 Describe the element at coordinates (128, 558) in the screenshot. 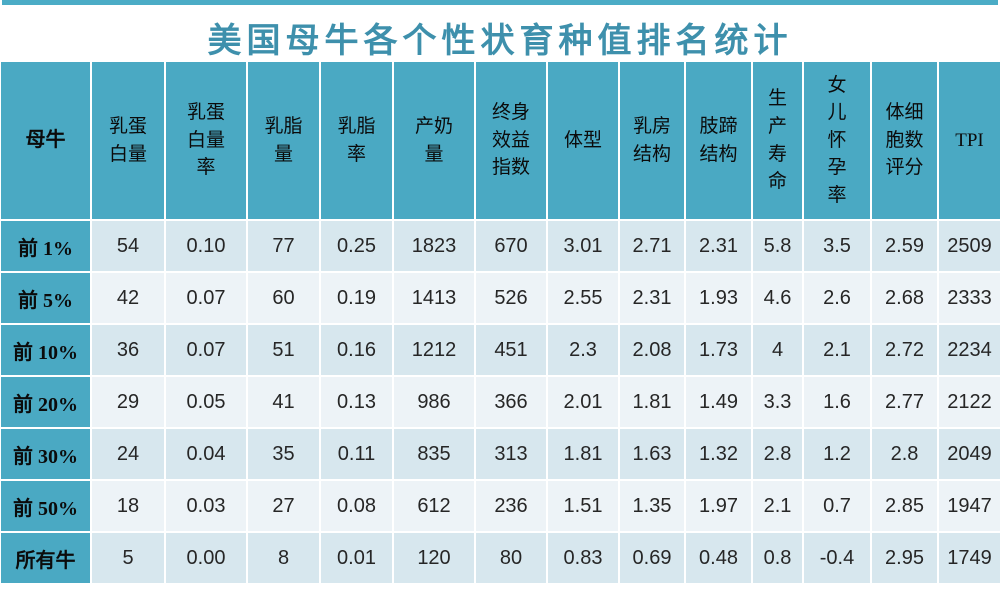

I see `table-cell: 5` at that location.